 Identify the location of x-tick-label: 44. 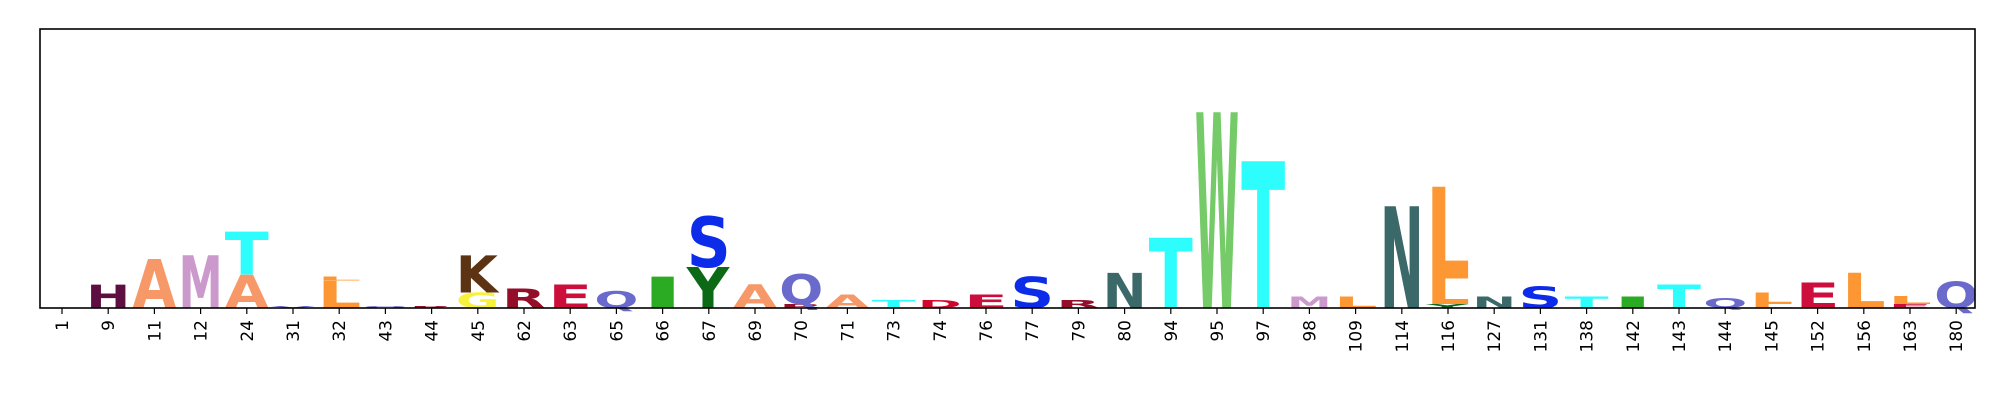
(433, 331).